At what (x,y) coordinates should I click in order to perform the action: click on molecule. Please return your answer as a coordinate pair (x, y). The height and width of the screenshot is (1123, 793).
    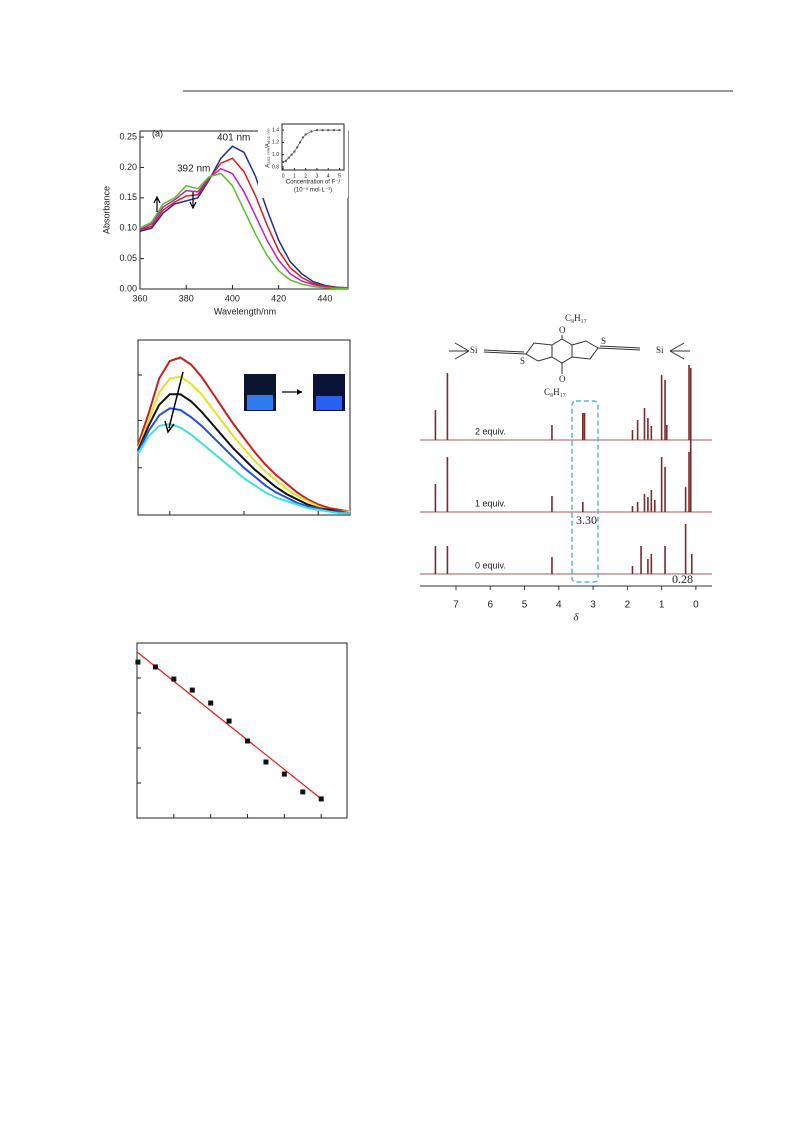
    Looking at the image, I should click on (569, 354).